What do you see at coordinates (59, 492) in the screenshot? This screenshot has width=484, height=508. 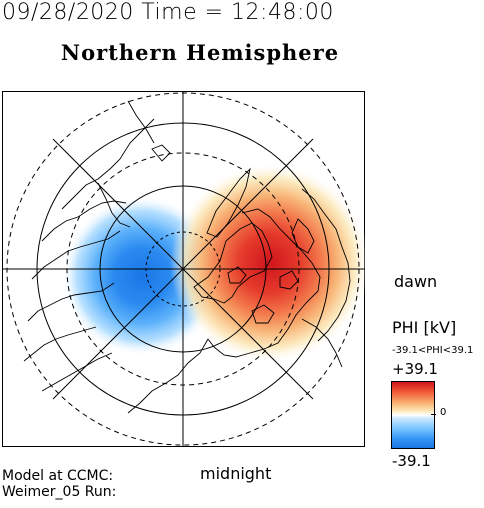 I see `credit-line-2: Weimer_05 Run:` at bounding box center [59, 492].